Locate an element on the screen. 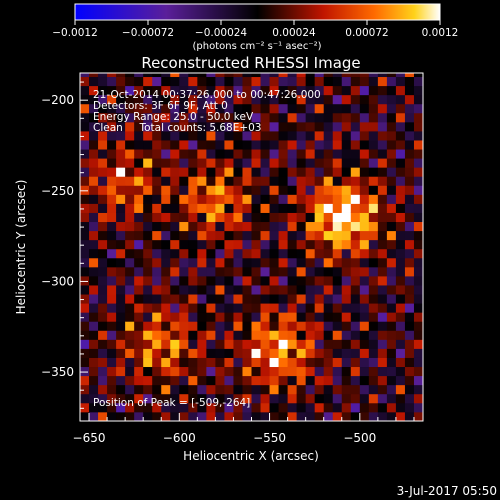  x-tick-label: −500 is located at coordinates (359, 438).